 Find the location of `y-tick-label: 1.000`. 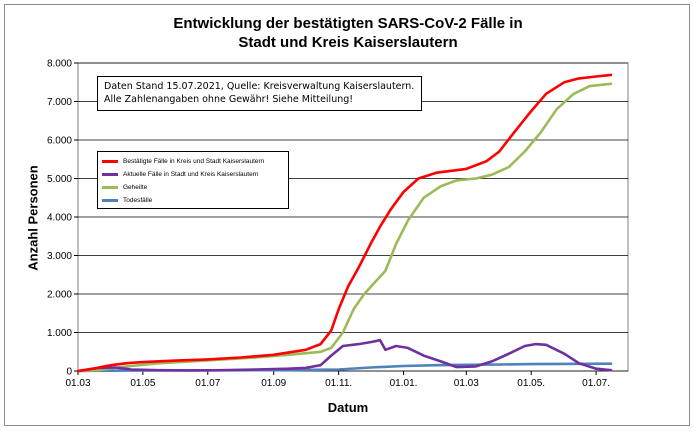

y-tick-label: 1.000 is located at coordinates (59, 333).